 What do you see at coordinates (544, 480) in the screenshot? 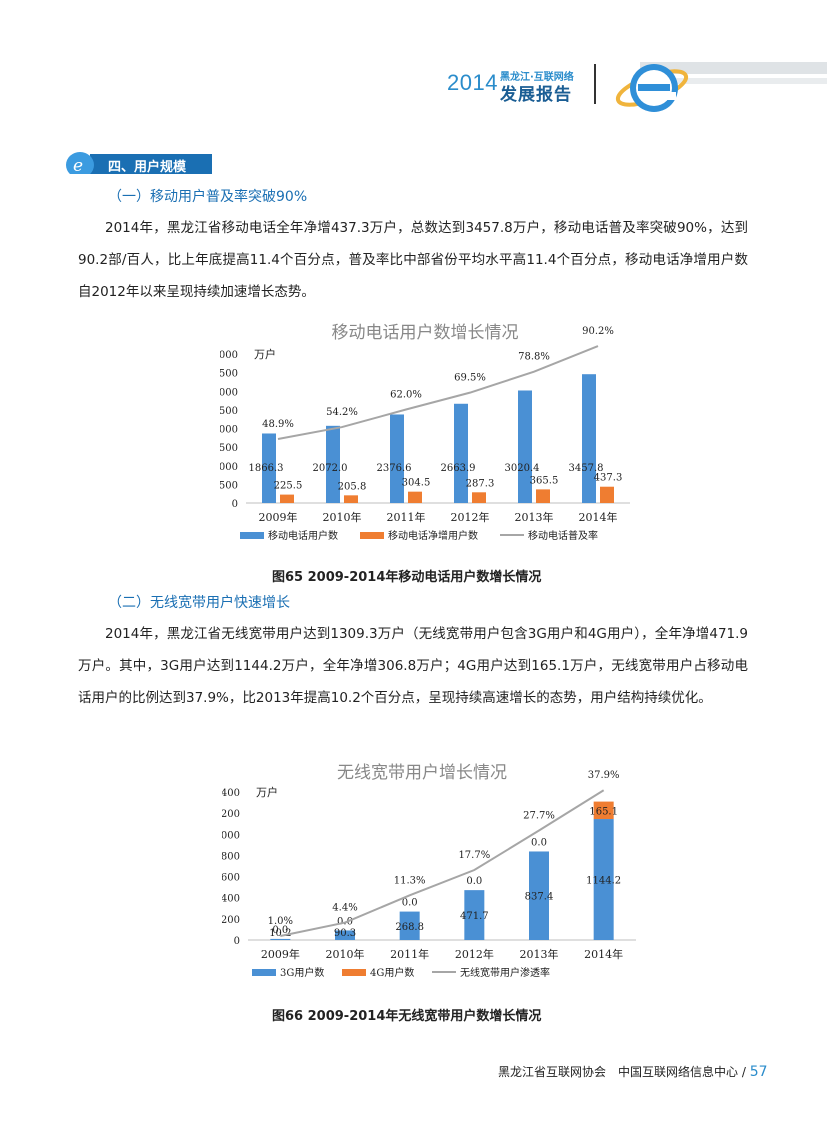
I see `data-label-net-added: 365.5` at bounding box center [544, 480].